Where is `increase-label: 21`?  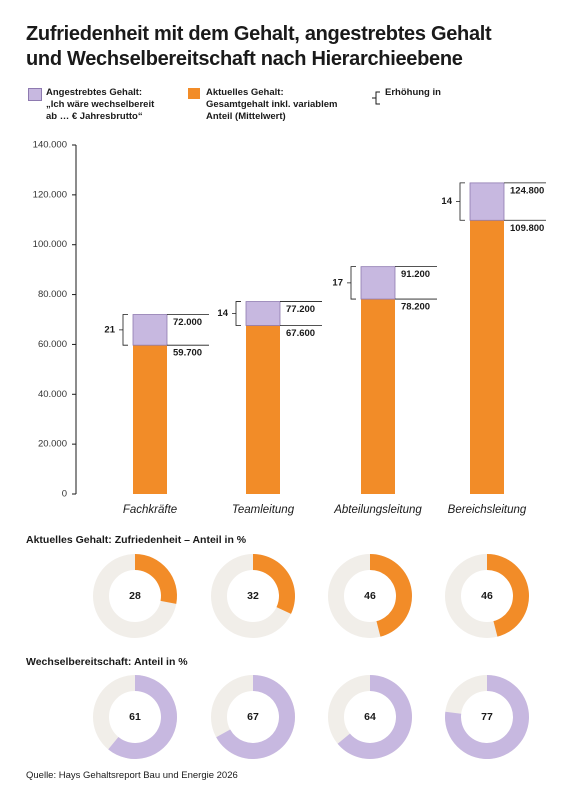 increase-label: 21 is located at coordinates (109, 329).